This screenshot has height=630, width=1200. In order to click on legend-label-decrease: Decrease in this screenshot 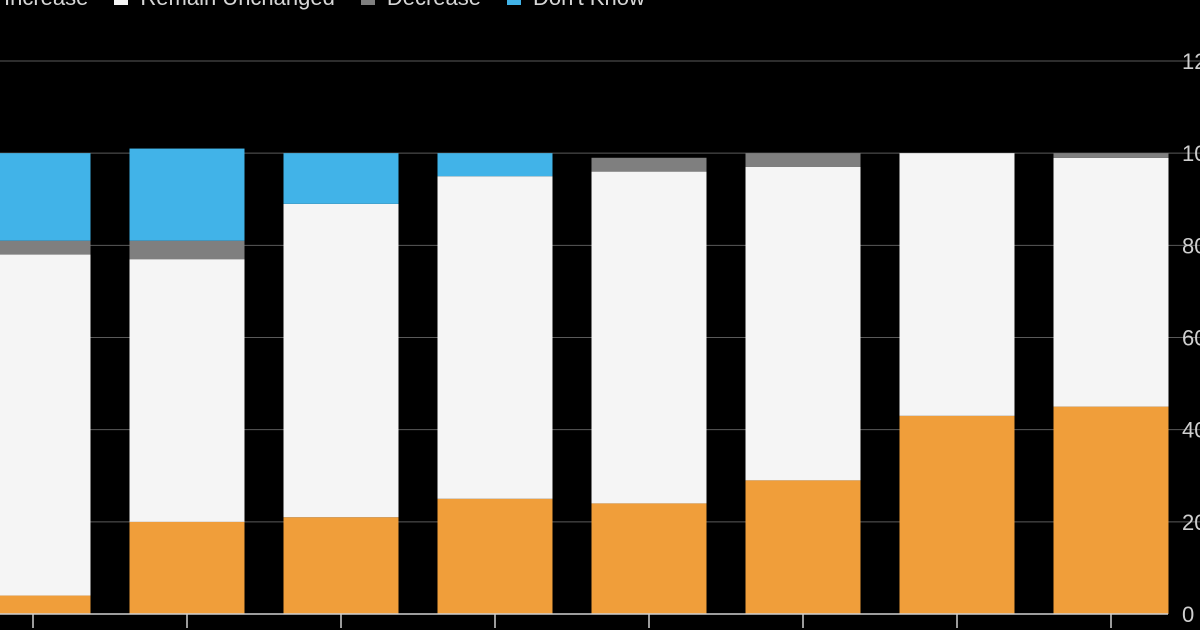, I will do `click(434, 5)`.